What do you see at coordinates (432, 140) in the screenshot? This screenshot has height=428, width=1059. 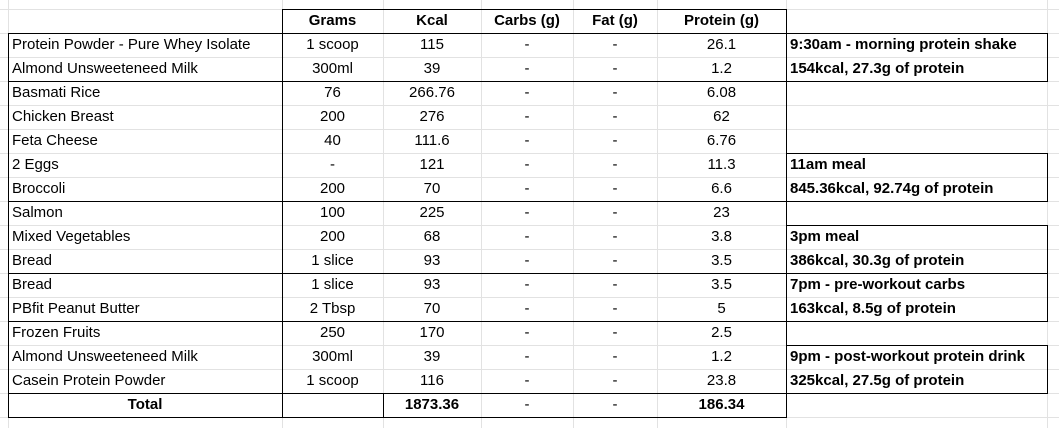 I see `table-cell-kcal: 111.6` at bounding box center [432, 140].